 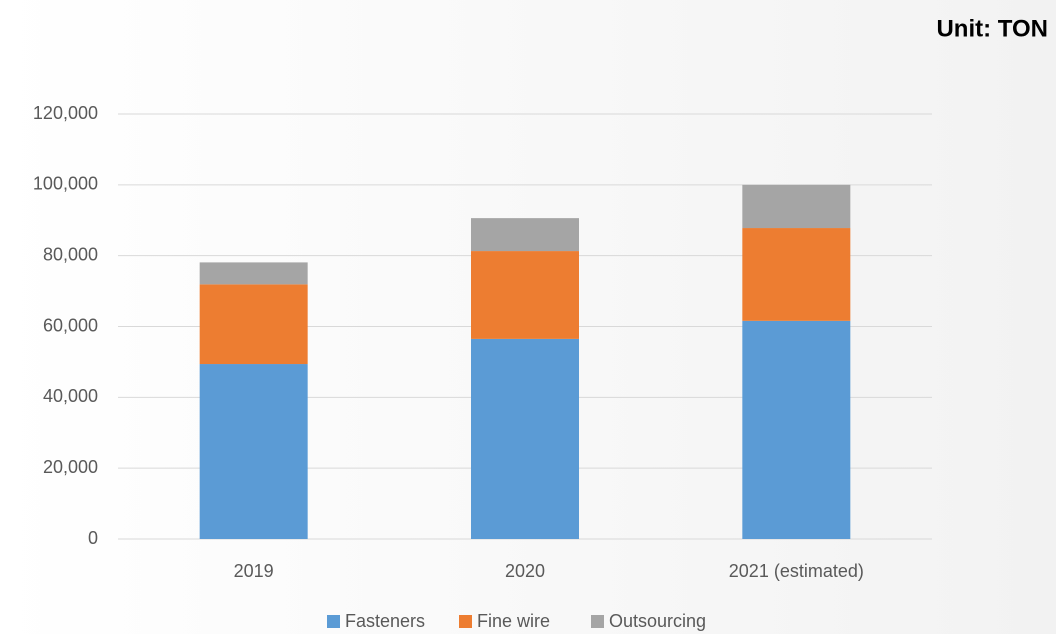 What do you see at coordinates (70, 396) in the screenshot?
I see `y-tick-label: 40,000` at bounding box center [70, 396].